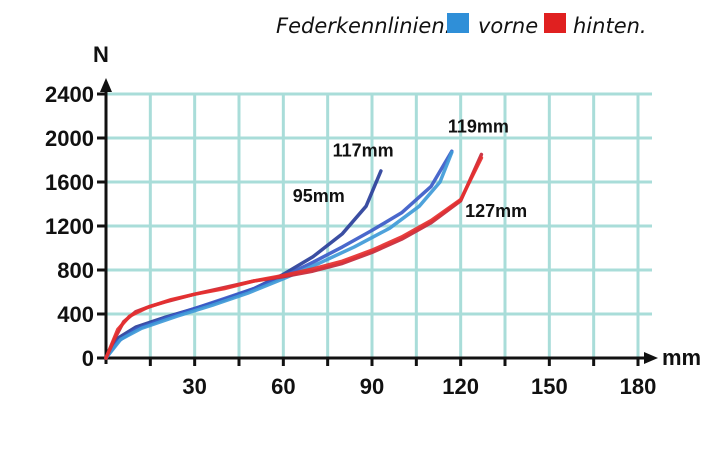 The height and width of the screenshot is (465, 712). Describe the element at coordinates (88, 358) in the screenshot. I see `y-tick-label-0: 0` at that location.